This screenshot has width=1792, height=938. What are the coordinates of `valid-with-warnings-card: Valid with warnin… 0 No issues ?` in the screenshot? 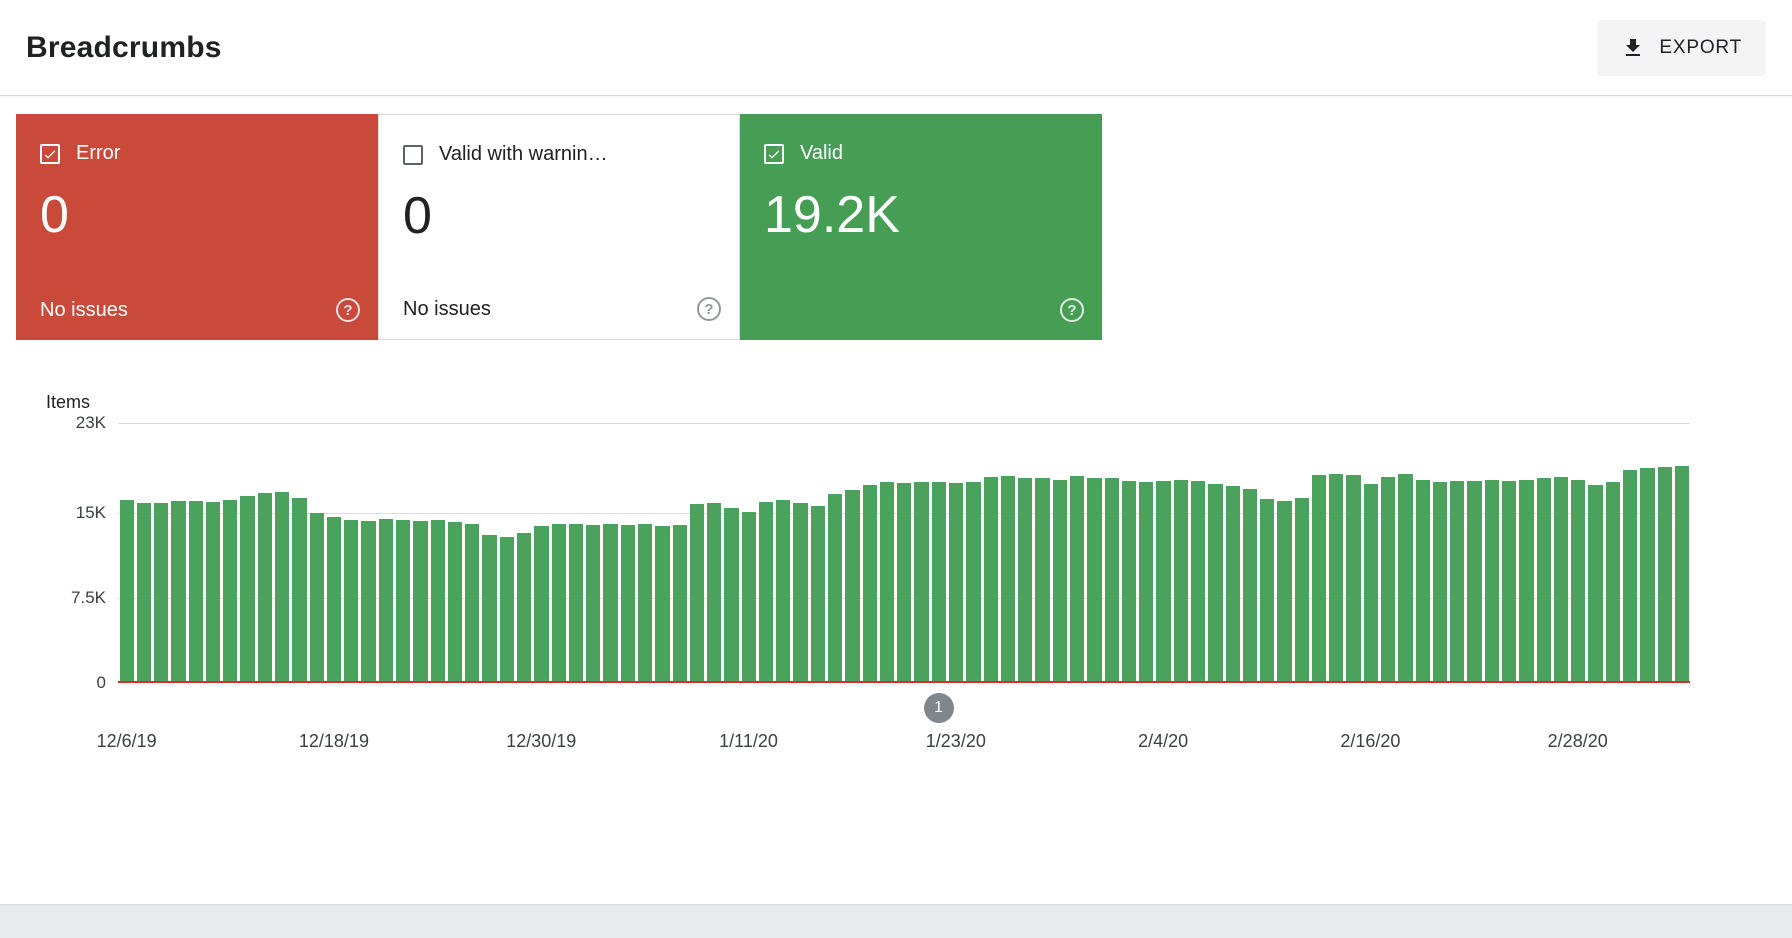 It's located at (559, 227).